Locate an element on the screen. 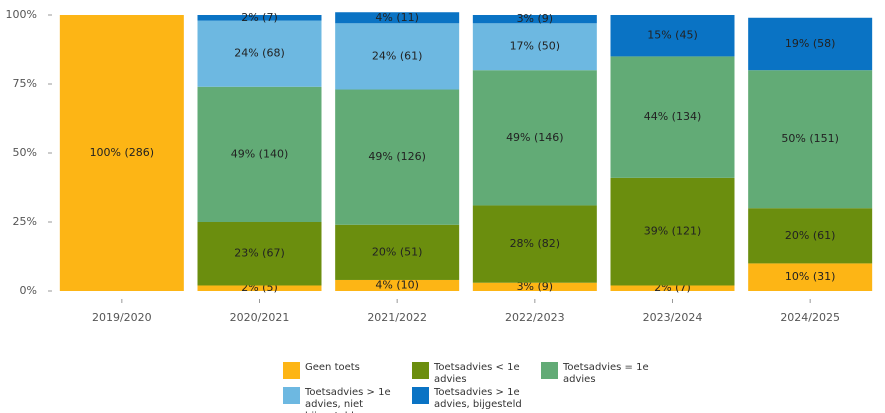  x-tick-label: 2023/2024 is located at coordinates (673, 317).